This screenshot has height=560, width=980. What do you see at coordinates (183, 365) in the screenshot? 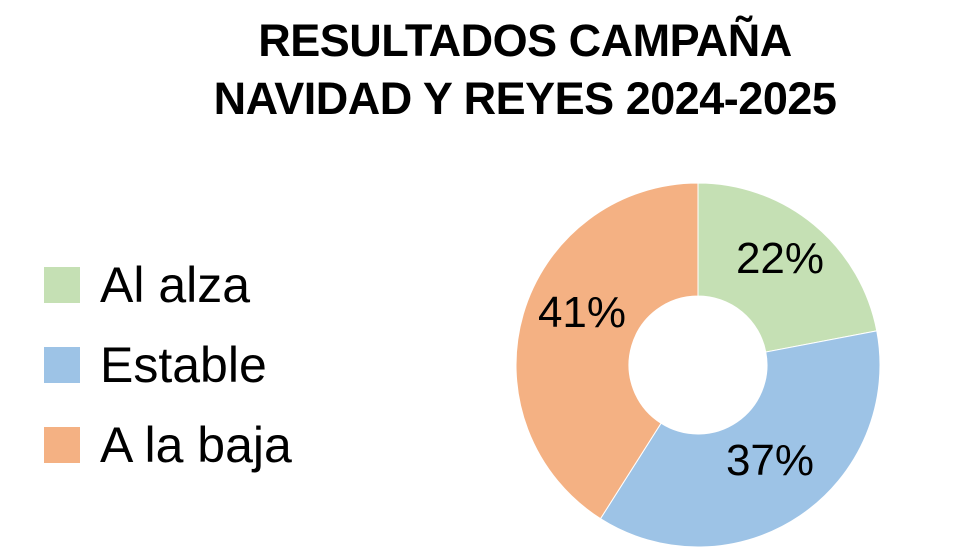
I see `legend-label: Estable` at bounding box center [183, 365].